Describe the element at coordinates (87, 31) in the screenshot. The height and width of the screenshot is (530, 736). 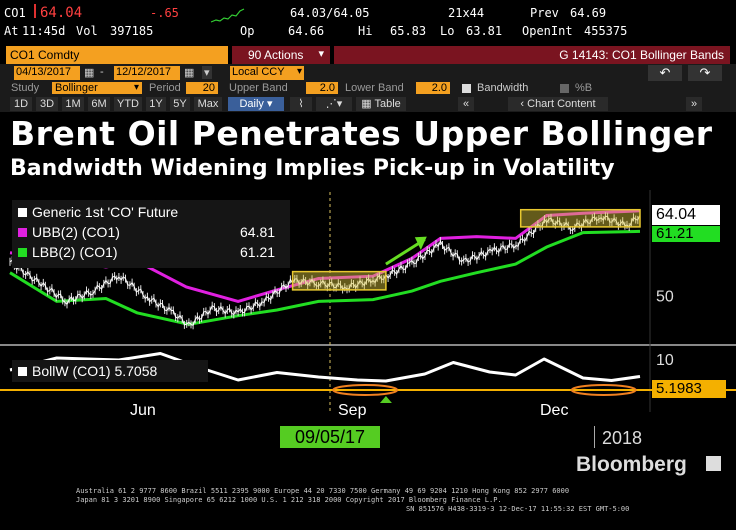
I see `vol-label: Vol` at that location.